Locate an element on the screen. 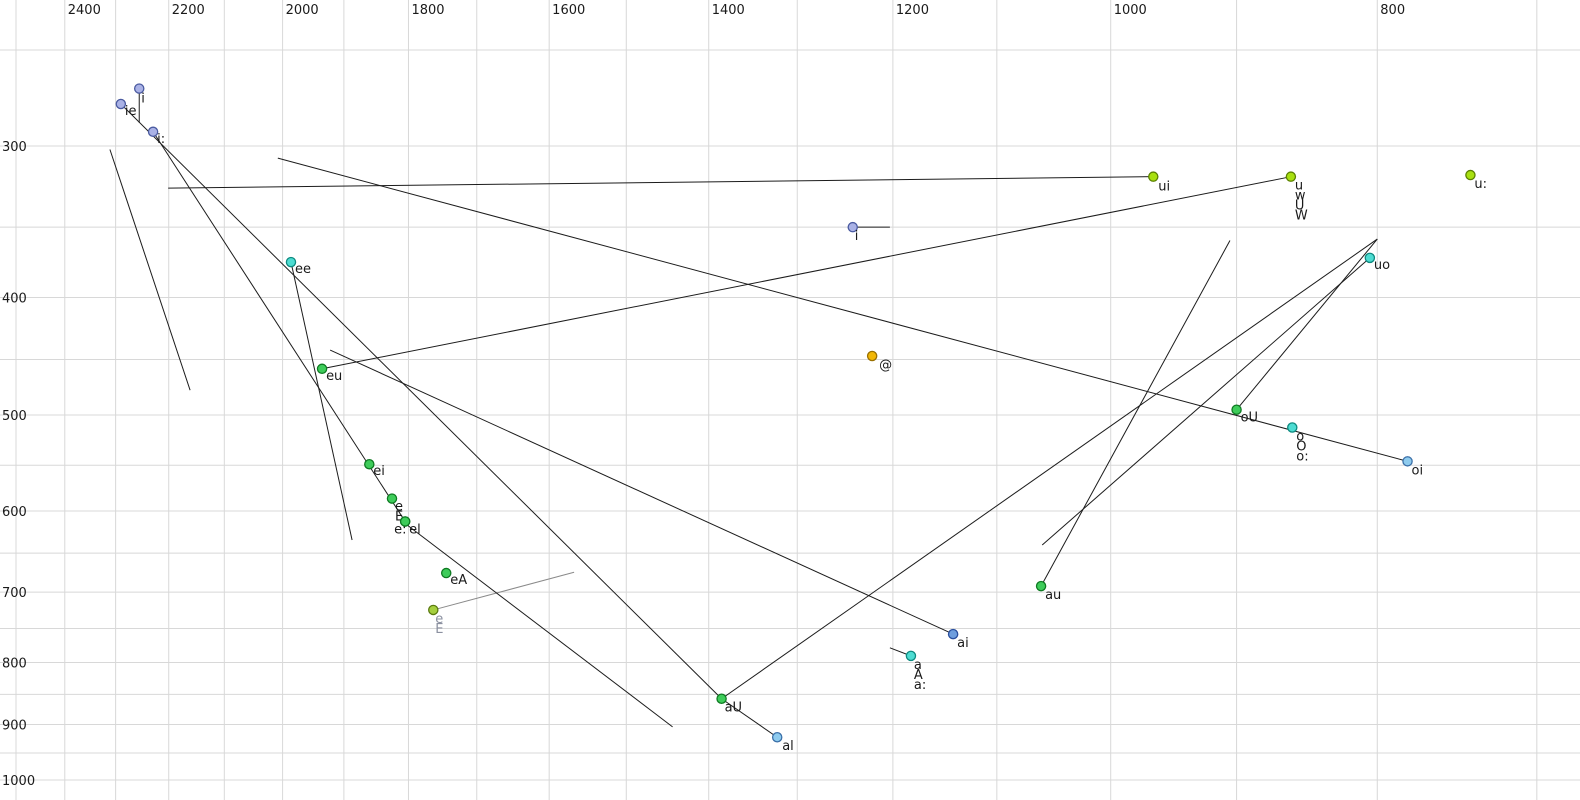 This screenshot has width=1580, height=800. vowel-label: au is located at coordinates (1053, 595).